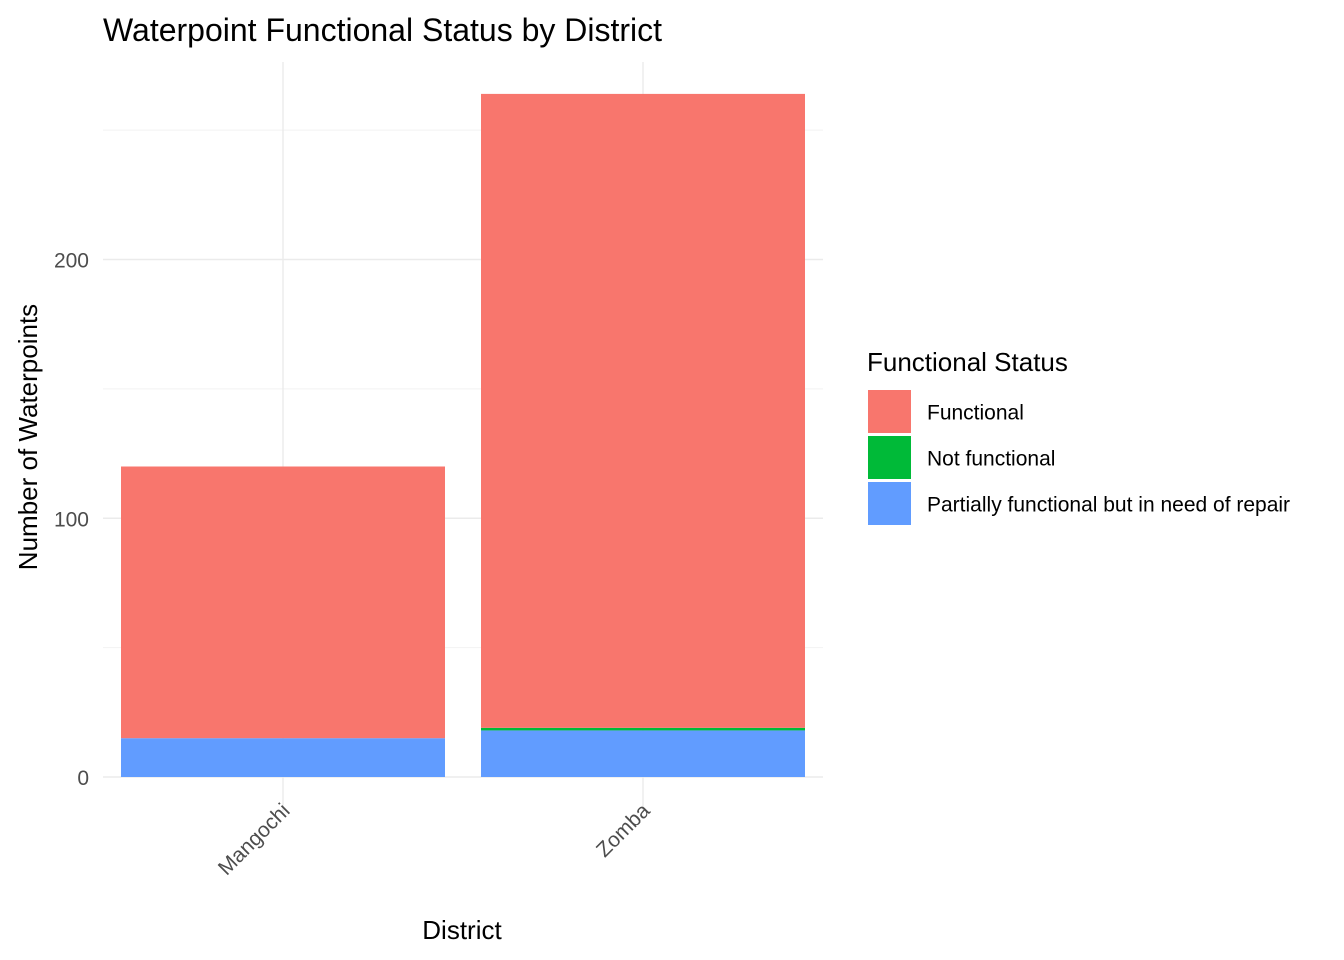 The width and height of the screenshot is (1344, 960). I want to click on y-tick-label: 100, so click(71, 519).